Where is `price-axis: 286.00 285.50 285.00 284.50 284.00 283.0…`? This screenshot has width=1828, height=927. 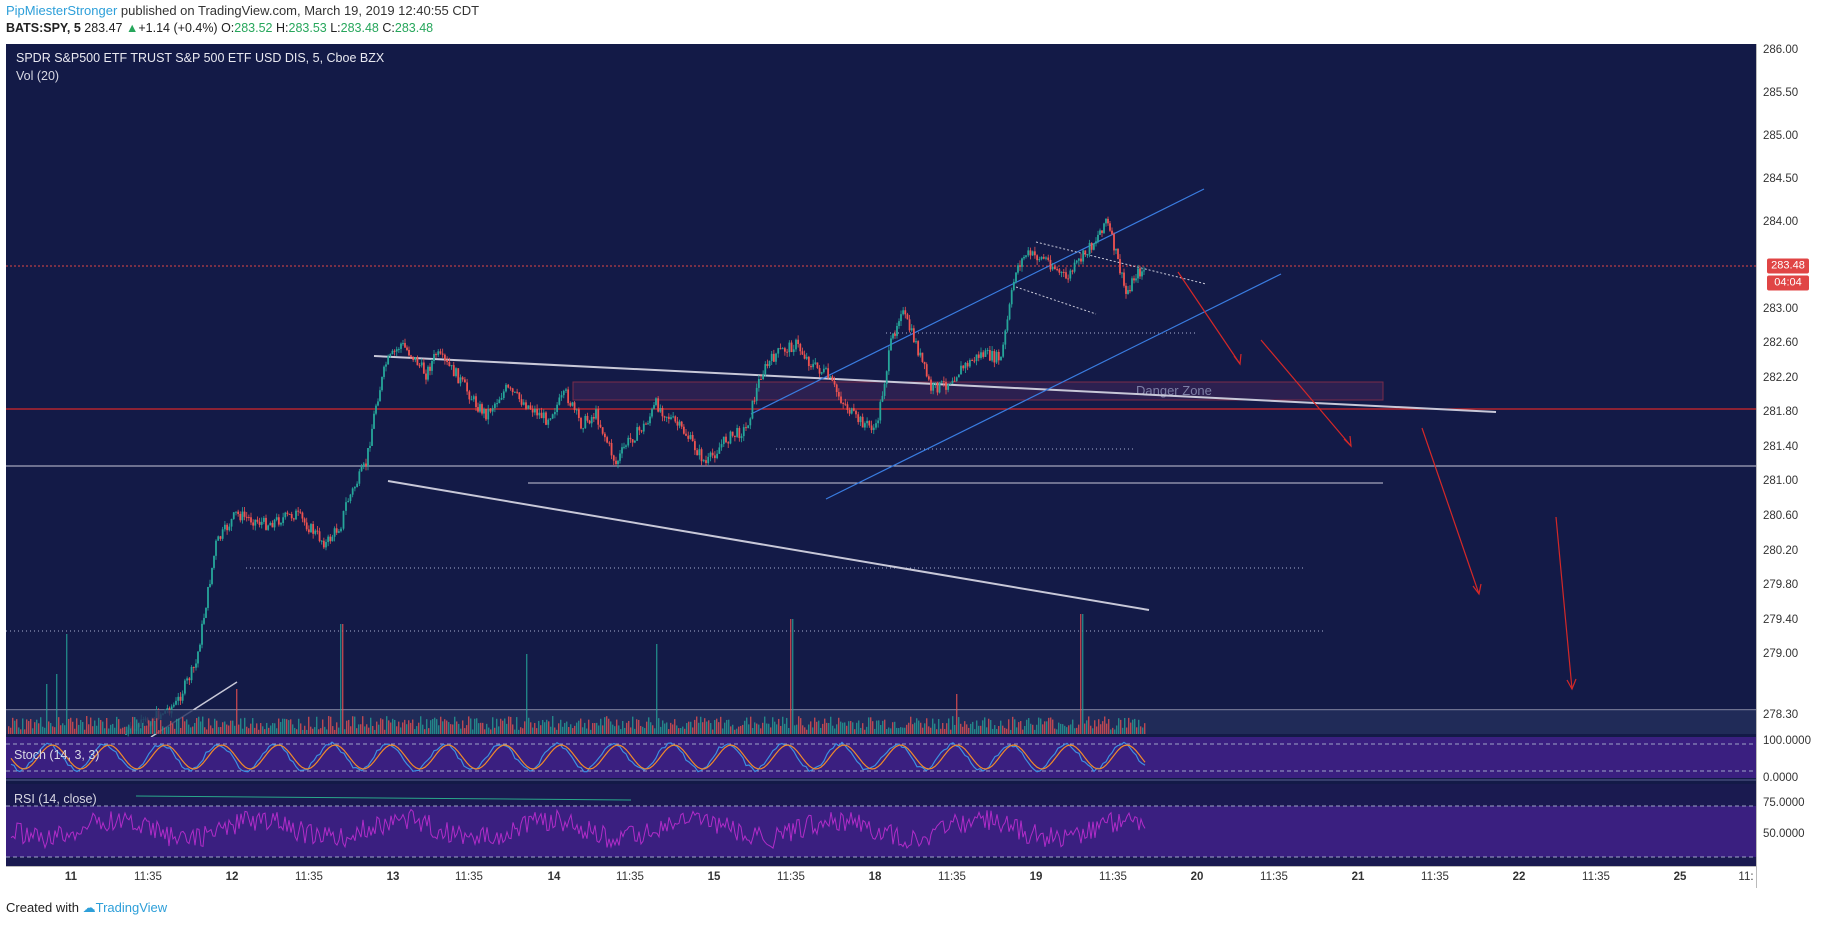
price-axis: 286.00 285.50 285.00 284.50 284.00 283.0… is located at coordinates (1789, 466).